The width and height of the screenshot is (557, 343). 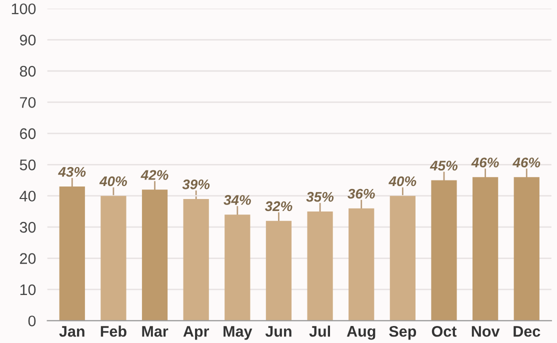 I want to click on y-tick-label: 60, so click(x=28, y=134).